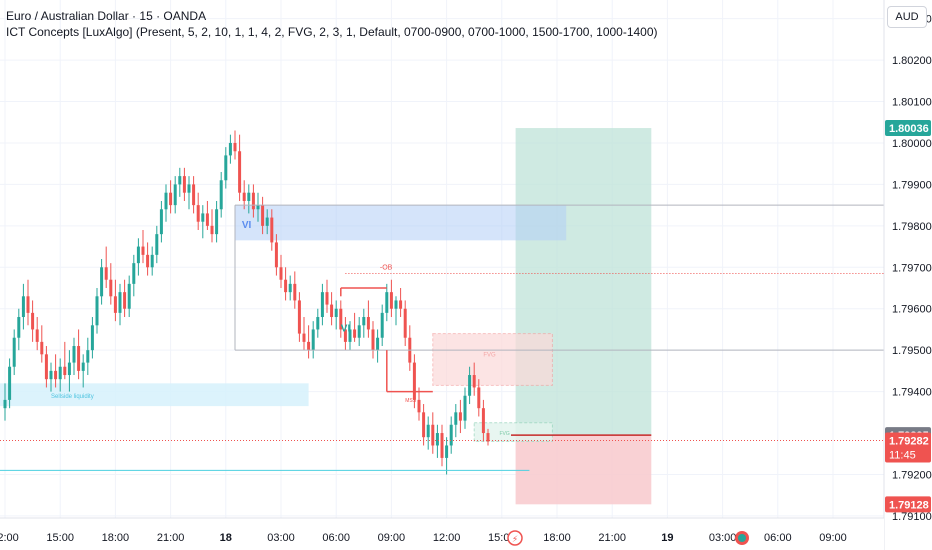  I want to click on target-price-badge-text: 1.80036, so click(909, 129).